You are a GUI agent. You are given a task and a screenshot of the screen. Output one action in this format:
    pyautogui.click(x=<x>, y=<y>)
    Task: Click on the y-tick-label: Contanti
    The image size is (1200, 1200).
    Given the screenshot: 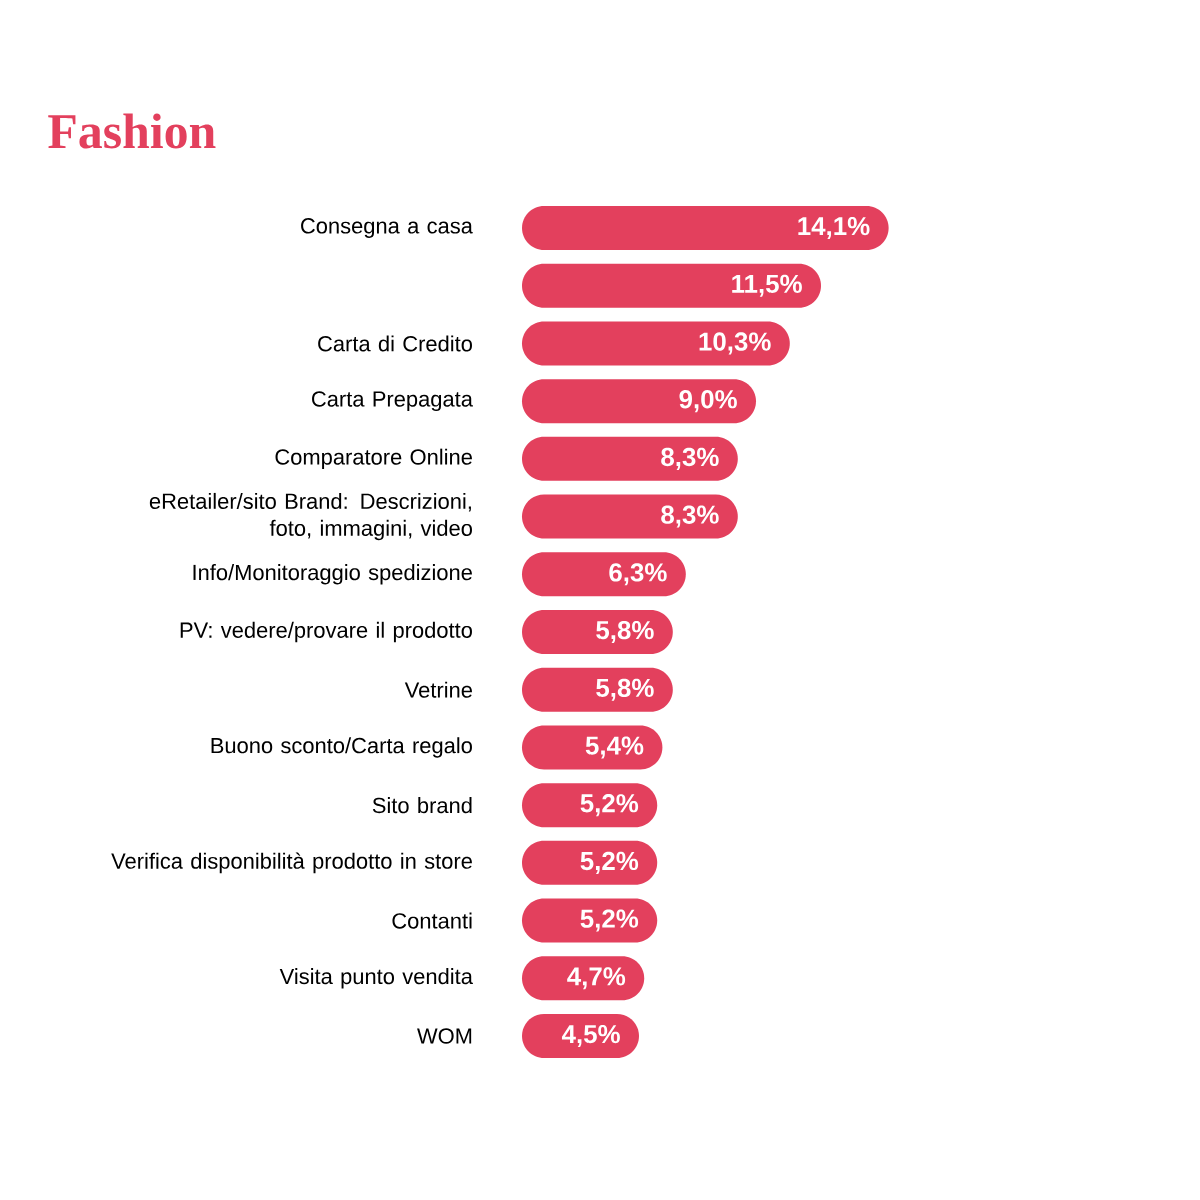 What is the action you would take?
    pyautogui.click(x=432, y=920)
    